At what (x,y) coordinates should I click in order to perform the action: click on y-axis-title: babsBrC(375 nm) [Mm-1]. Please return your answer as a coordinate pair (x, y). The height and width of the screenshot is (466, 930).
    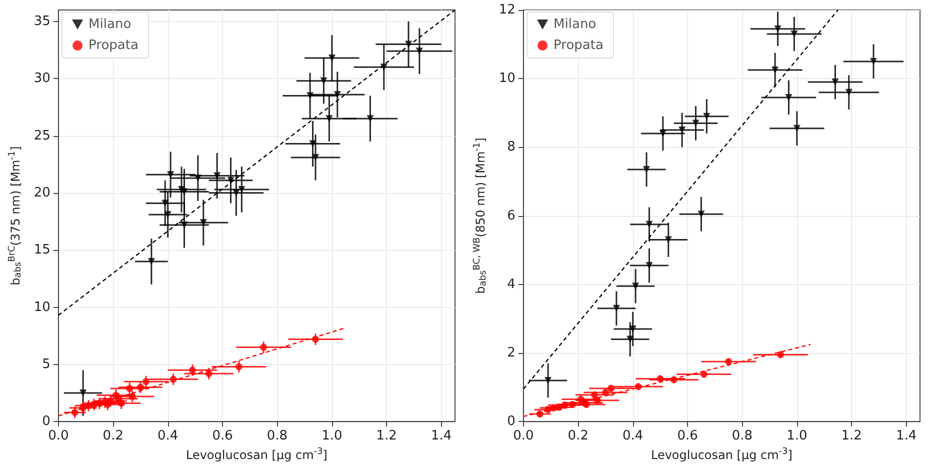
    Looking at the image, I should click on (16, 216).